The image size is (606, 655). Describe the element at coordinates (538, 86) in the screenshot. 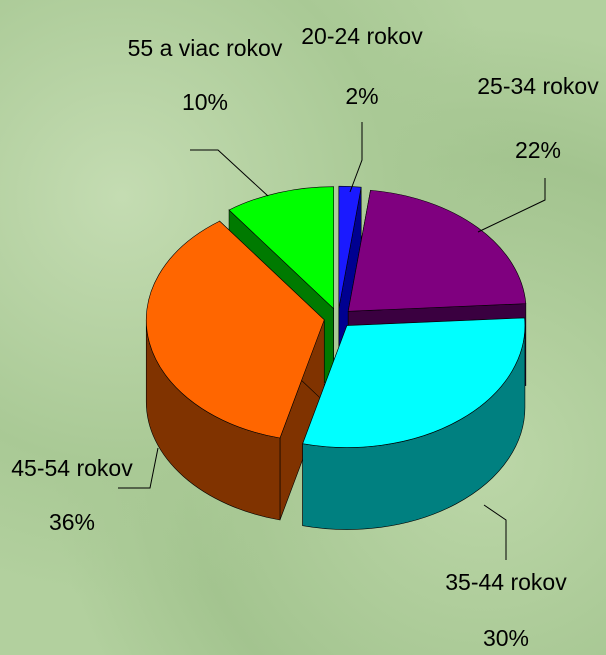

I see `category-label: 25-34 rokov` at that location.